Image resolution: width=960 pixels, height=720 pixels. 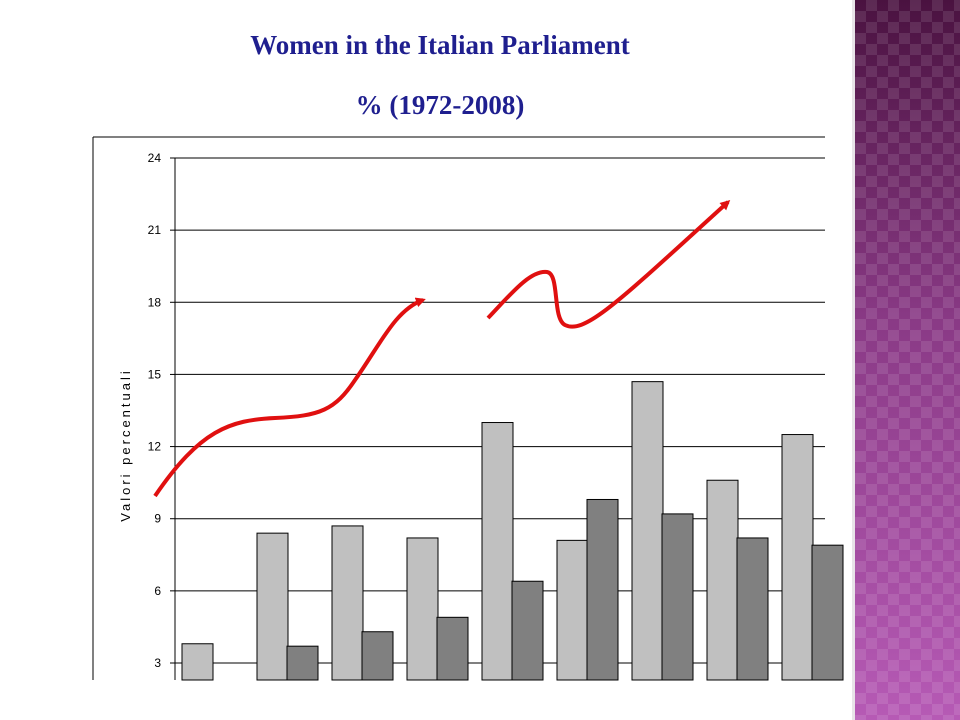 I want to click on y-axis-ticks: 3 6 9 12 15 18 21 24, so click(x=161, y=410).